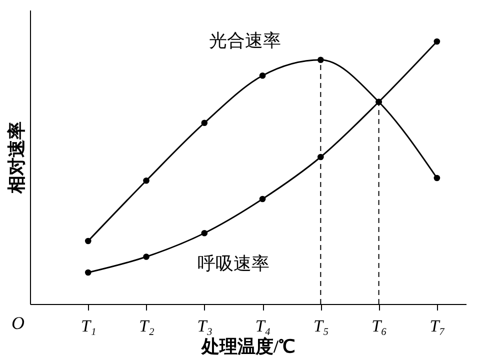  What do you see at coordinates (438, 326) in the screenshot?
I see `x-tick-label: T₇` at bounding box center [438, 326].